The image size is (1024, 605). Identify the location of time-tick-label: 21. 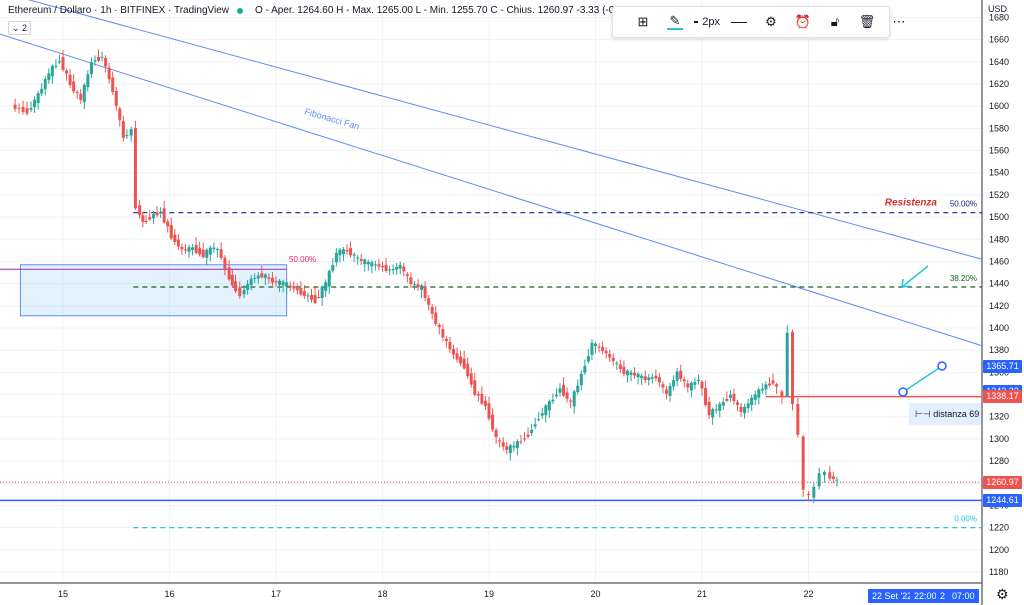
(702, 594).